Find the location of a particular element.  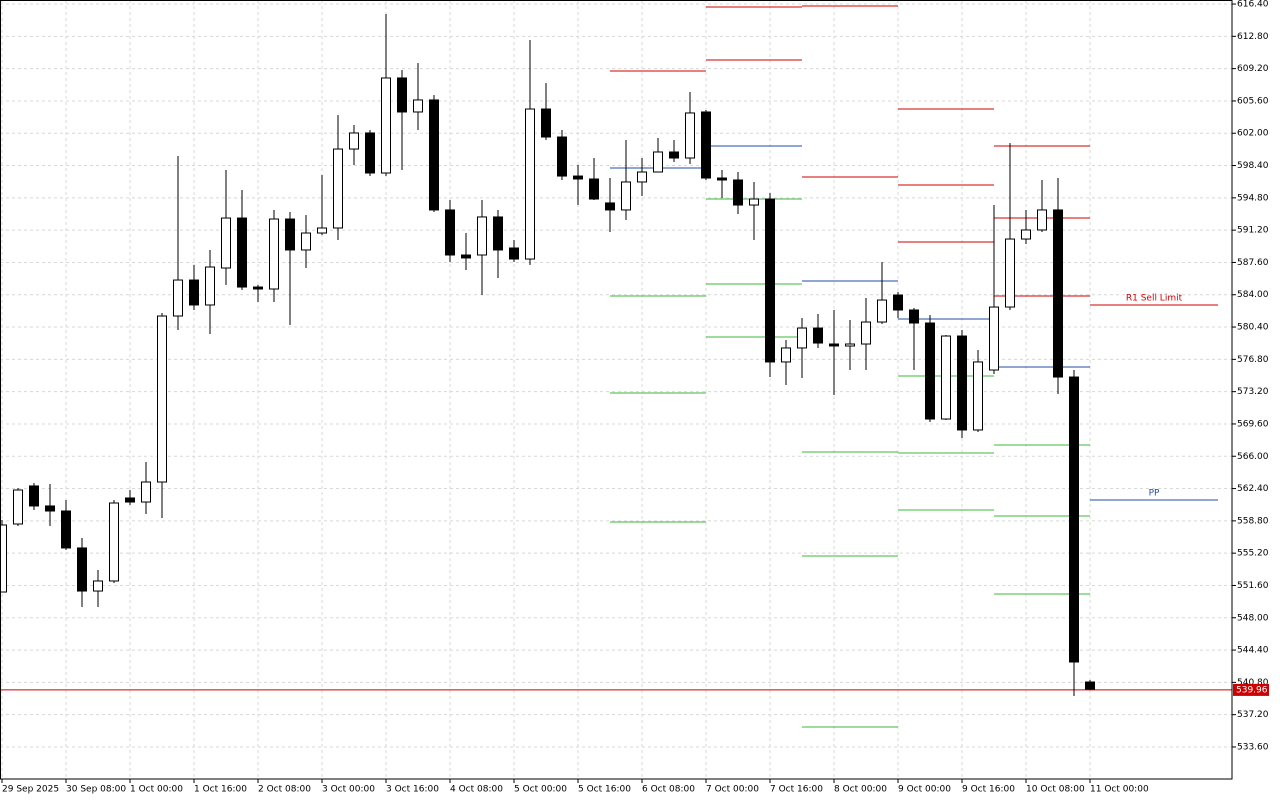

y-tick-label: 591.20 is located at coordinates (1253, 231).